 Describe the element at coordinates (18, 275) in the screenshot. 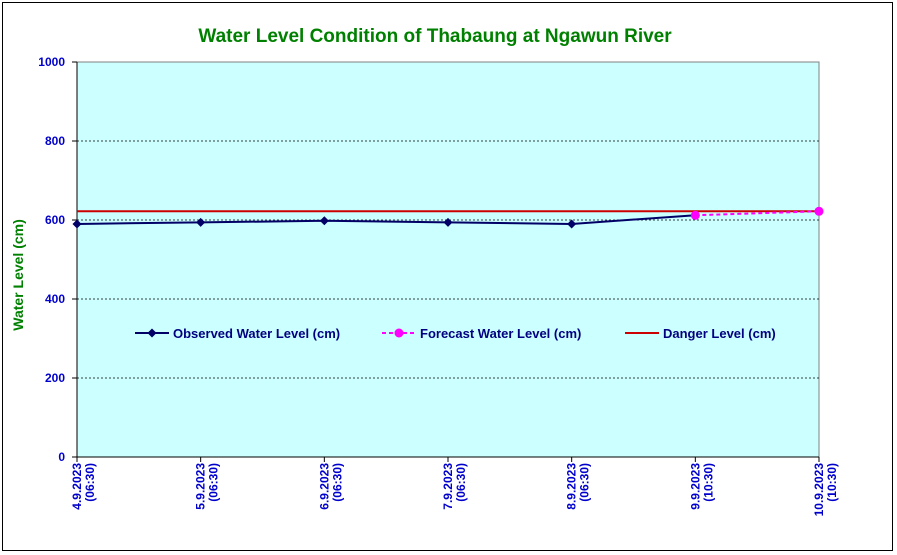

I see `y-axis-label: Water Level (cm)` at that location.